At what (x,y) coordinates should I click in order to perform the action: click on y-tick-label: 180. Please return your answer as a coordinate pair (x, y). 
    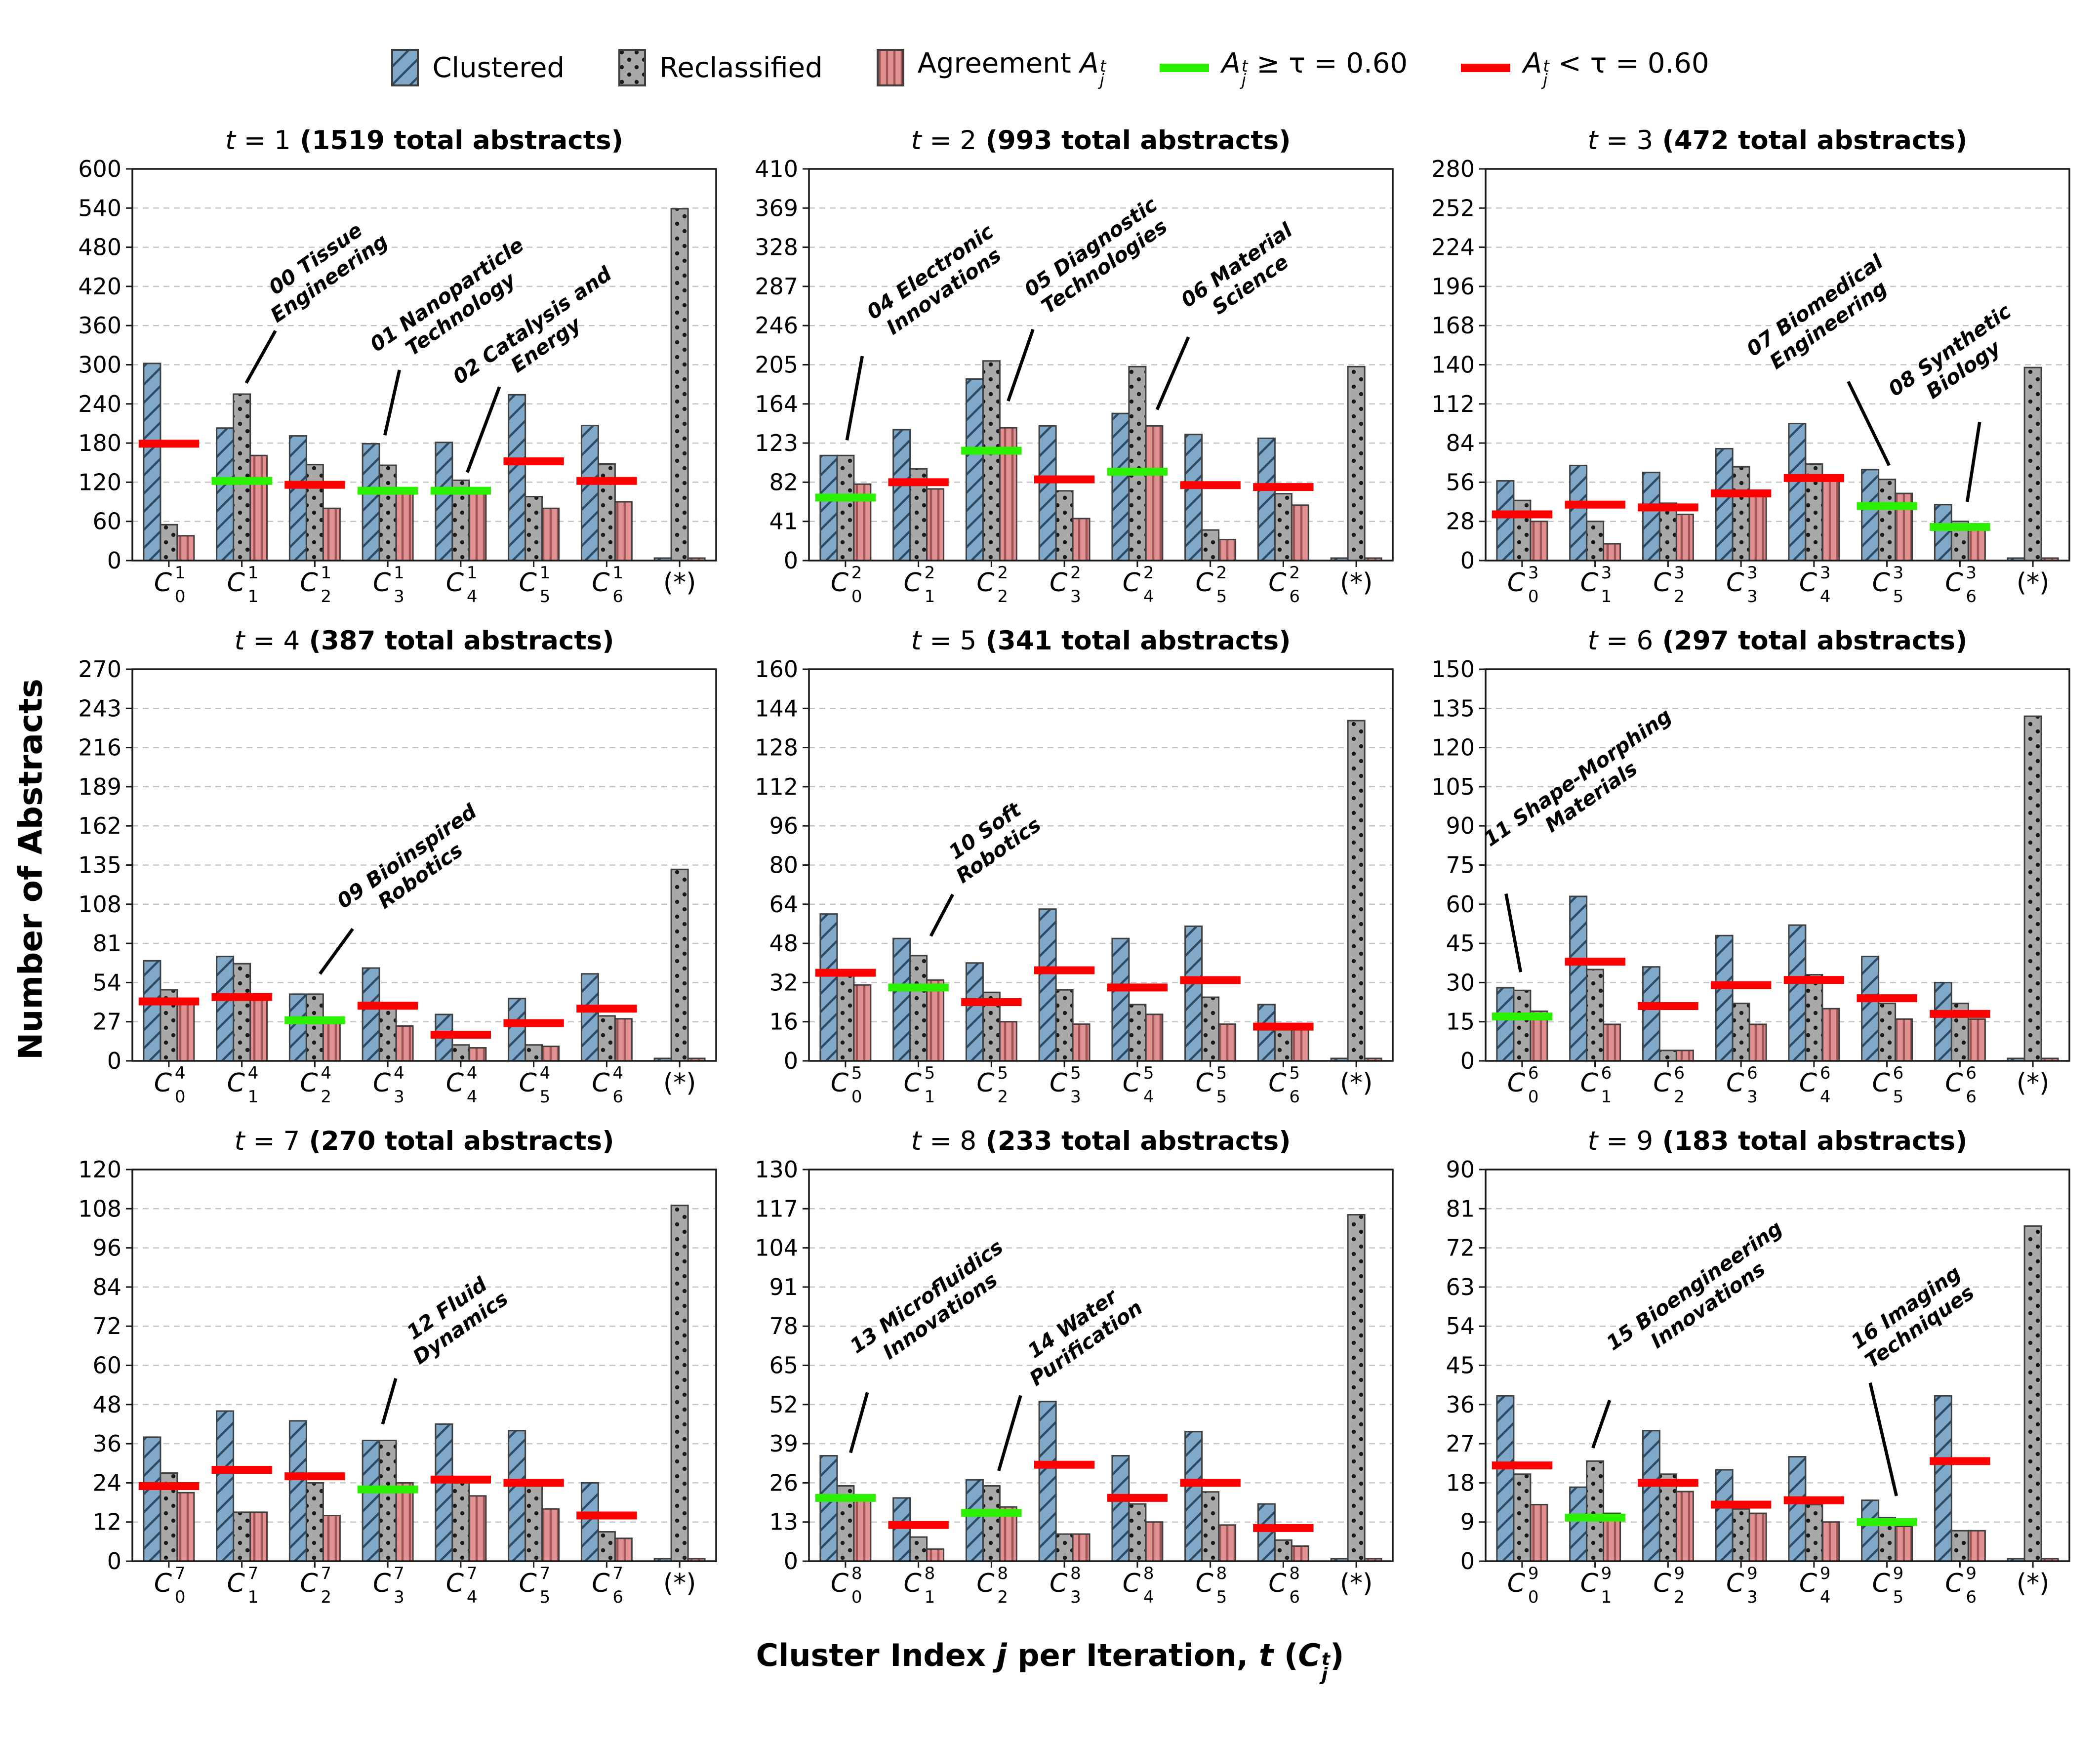
    Looking at the image, I should click on (99, 443).